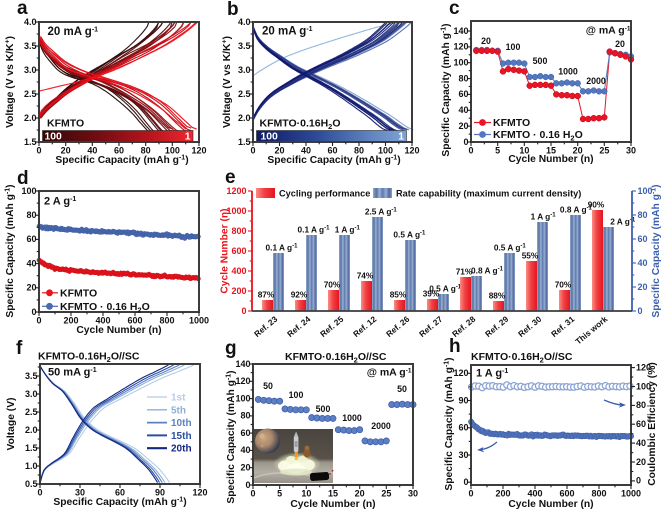 This screenshot has width=667, height=522. Describe the element at coordinates (300, 125) in the screenshot. I see `svg-text: KFMTO·0.16H2O` at that location.